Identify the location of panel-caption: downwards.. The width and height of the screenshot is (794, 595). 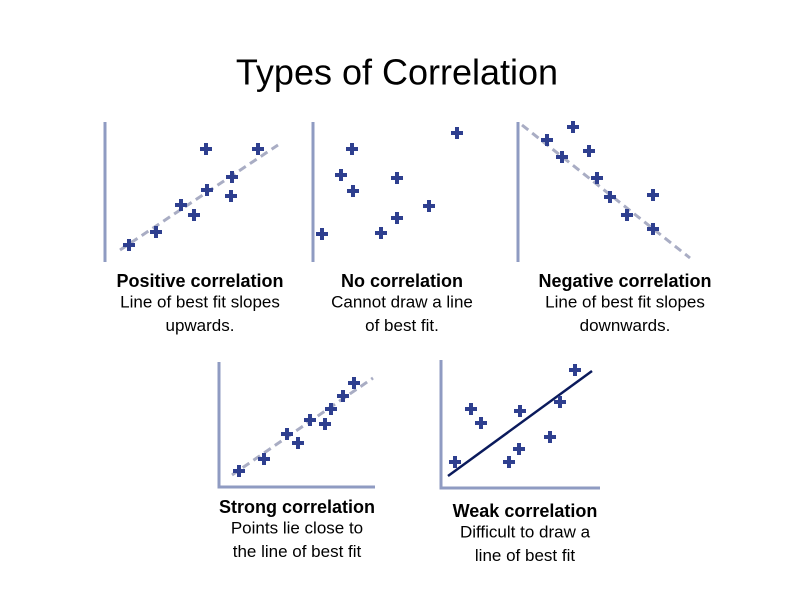
(625, 325).